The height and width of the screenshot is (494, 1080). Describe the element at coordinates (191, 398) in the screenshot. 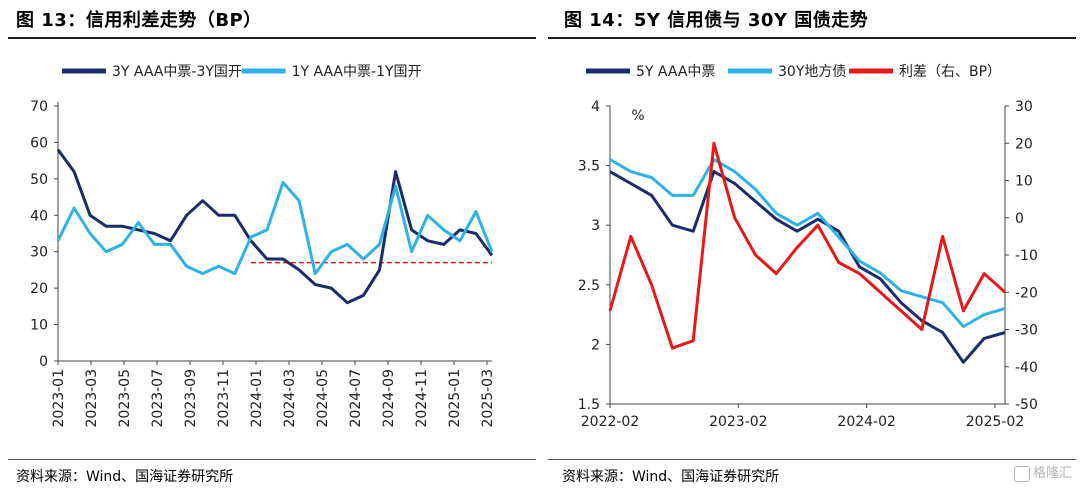

I see `x-tick-label: 2023-09` at that location.